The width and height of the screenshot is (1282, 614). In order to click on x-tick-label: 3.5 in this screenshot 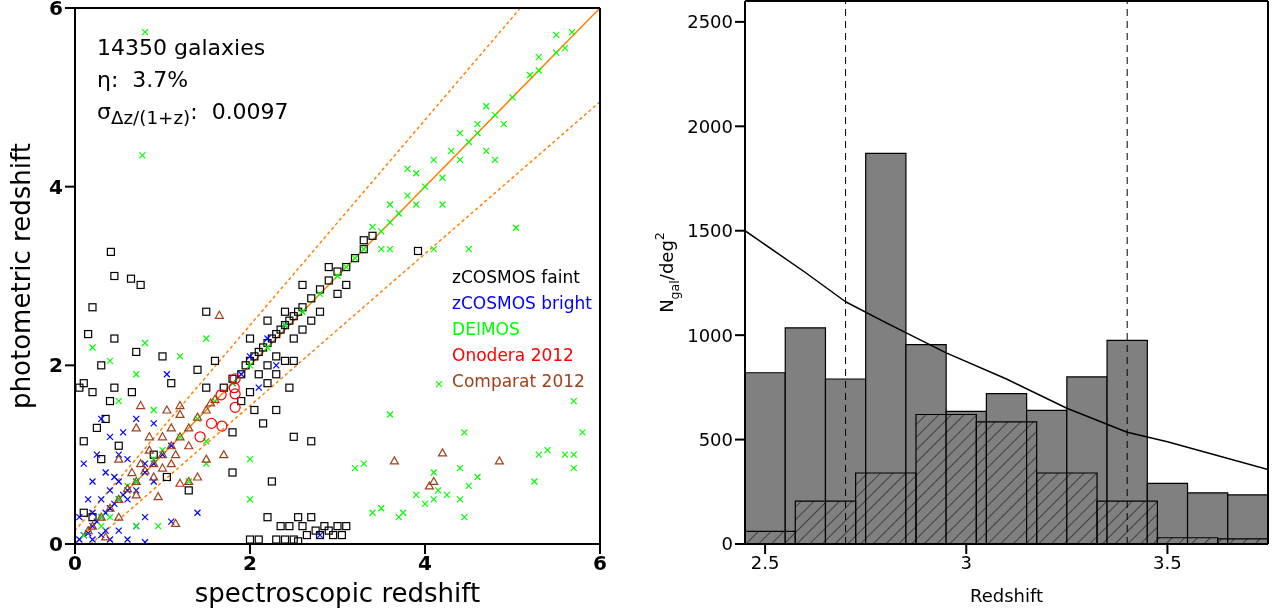, I will do `click(1167, 562)`.